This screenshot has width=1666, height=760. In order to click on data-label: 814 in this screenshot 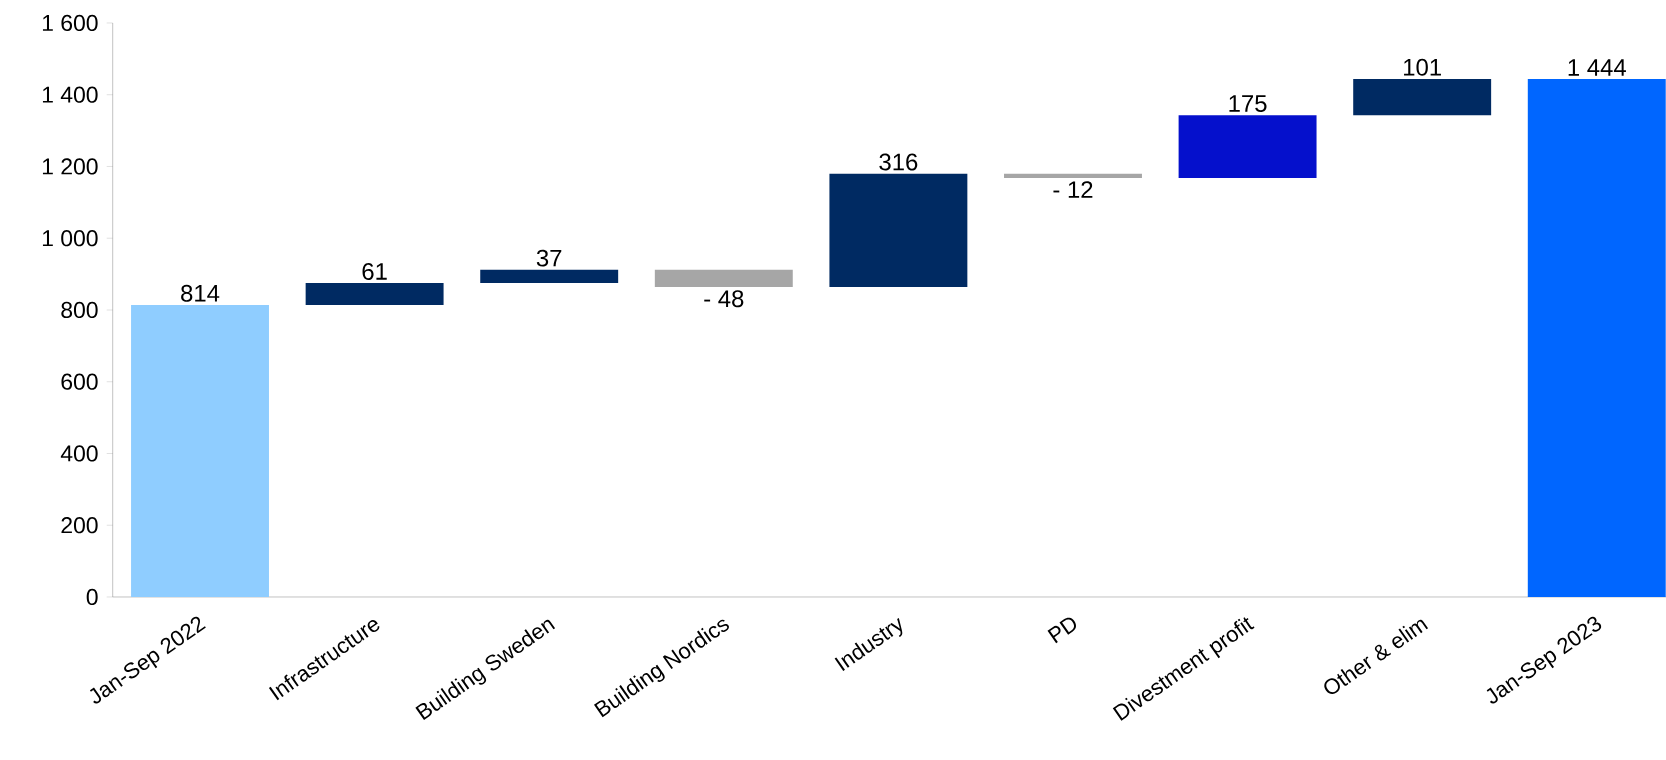, I will do `click(200, 293)`.